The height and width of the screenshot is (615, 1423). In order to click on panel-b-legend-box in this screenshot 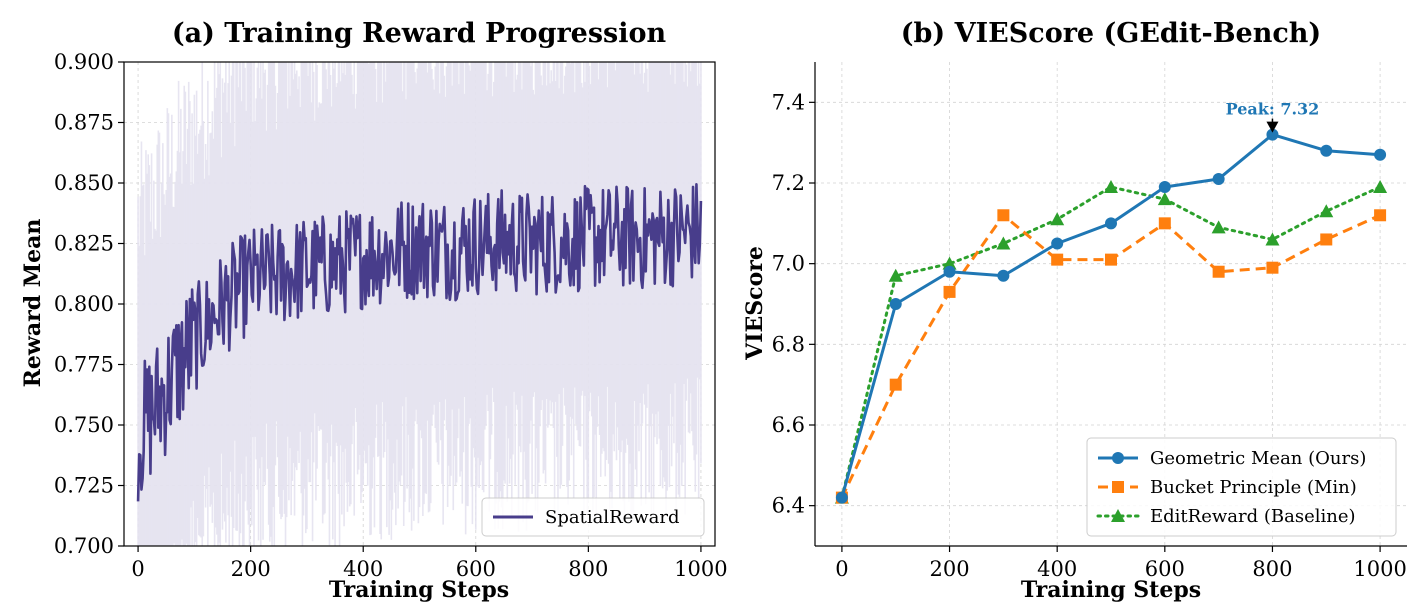, I will do `click(1241, 487)`.